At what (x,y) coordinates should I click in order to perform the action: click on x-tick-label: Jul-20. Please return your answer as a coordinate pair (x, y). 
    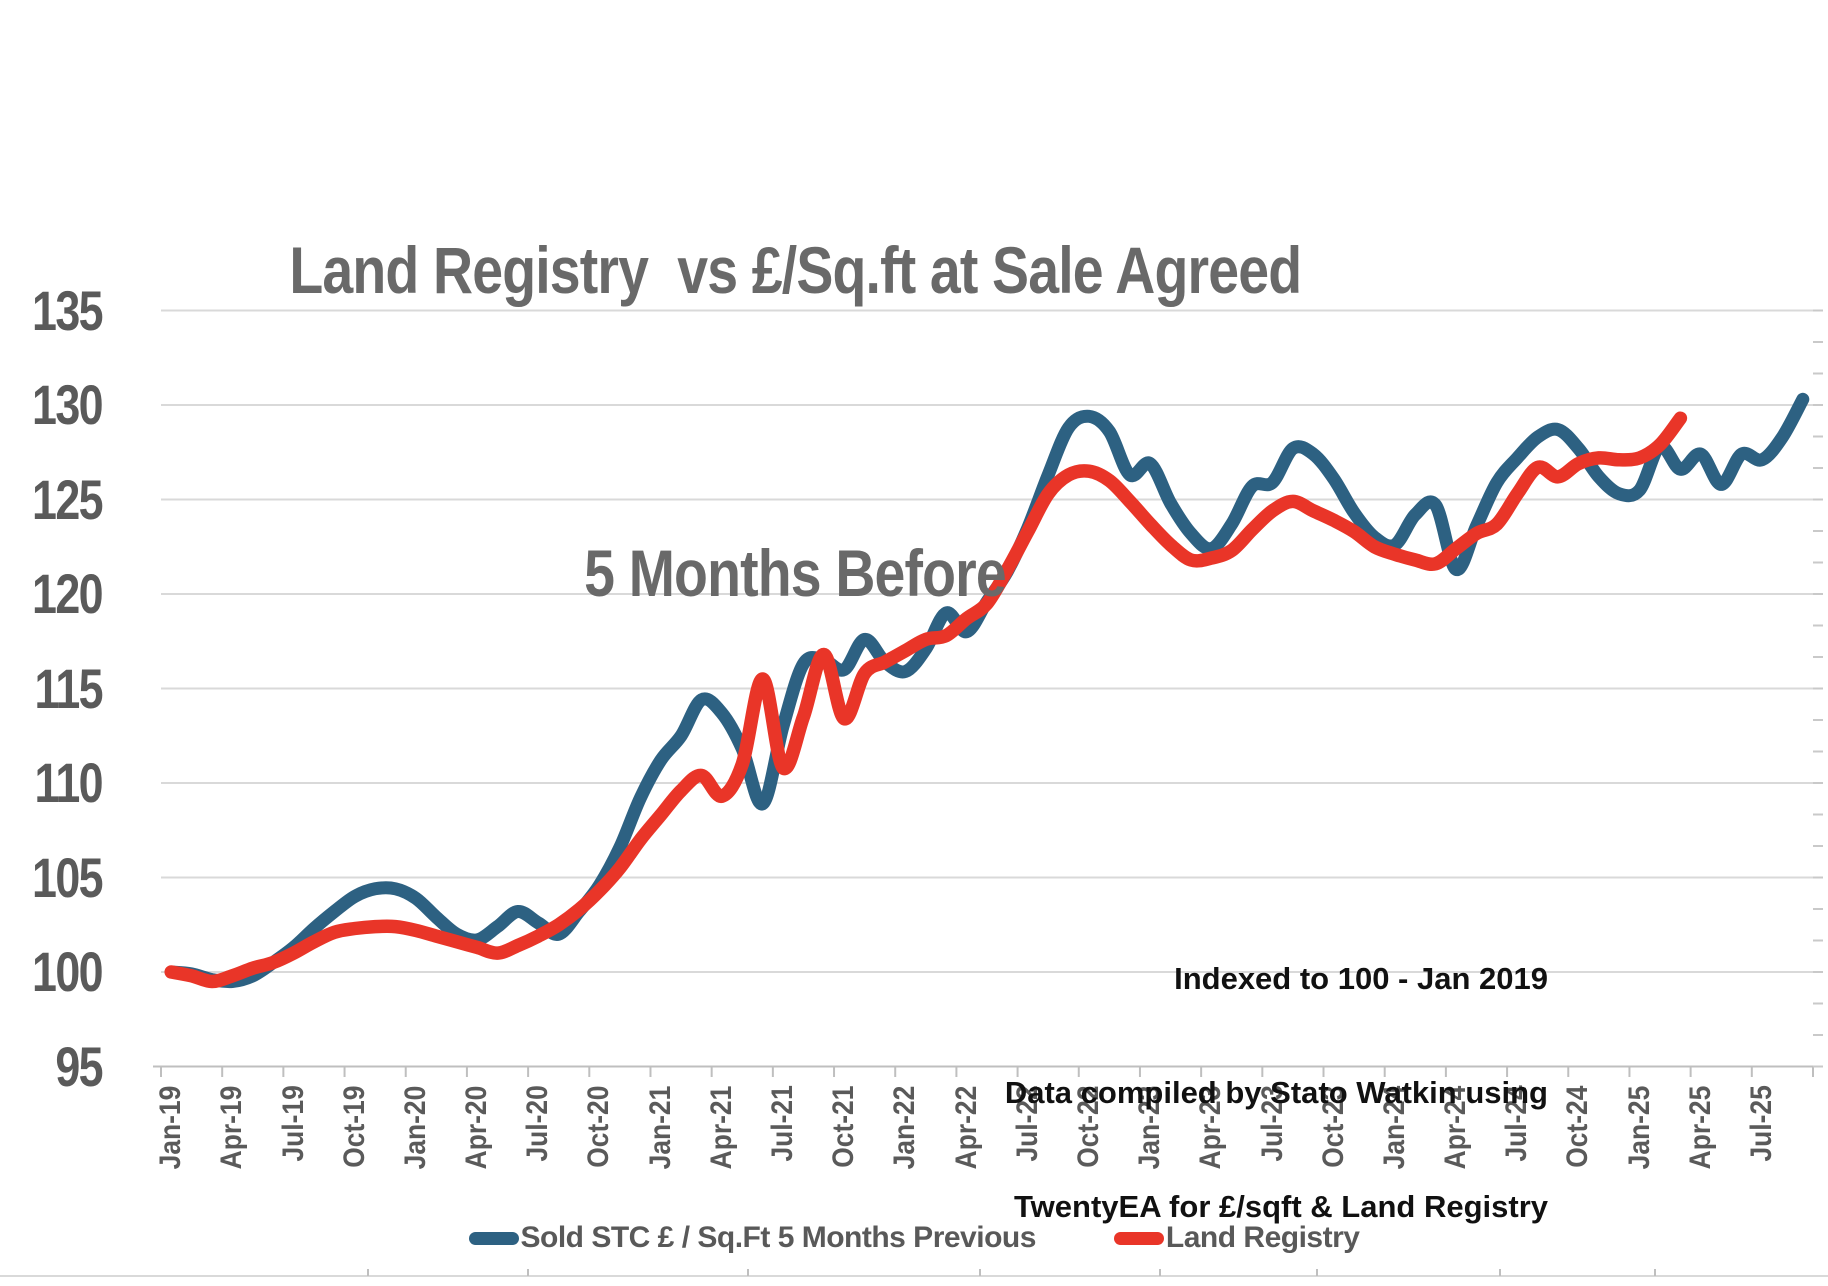
    Looking at the image, I should click on (538, 1123).